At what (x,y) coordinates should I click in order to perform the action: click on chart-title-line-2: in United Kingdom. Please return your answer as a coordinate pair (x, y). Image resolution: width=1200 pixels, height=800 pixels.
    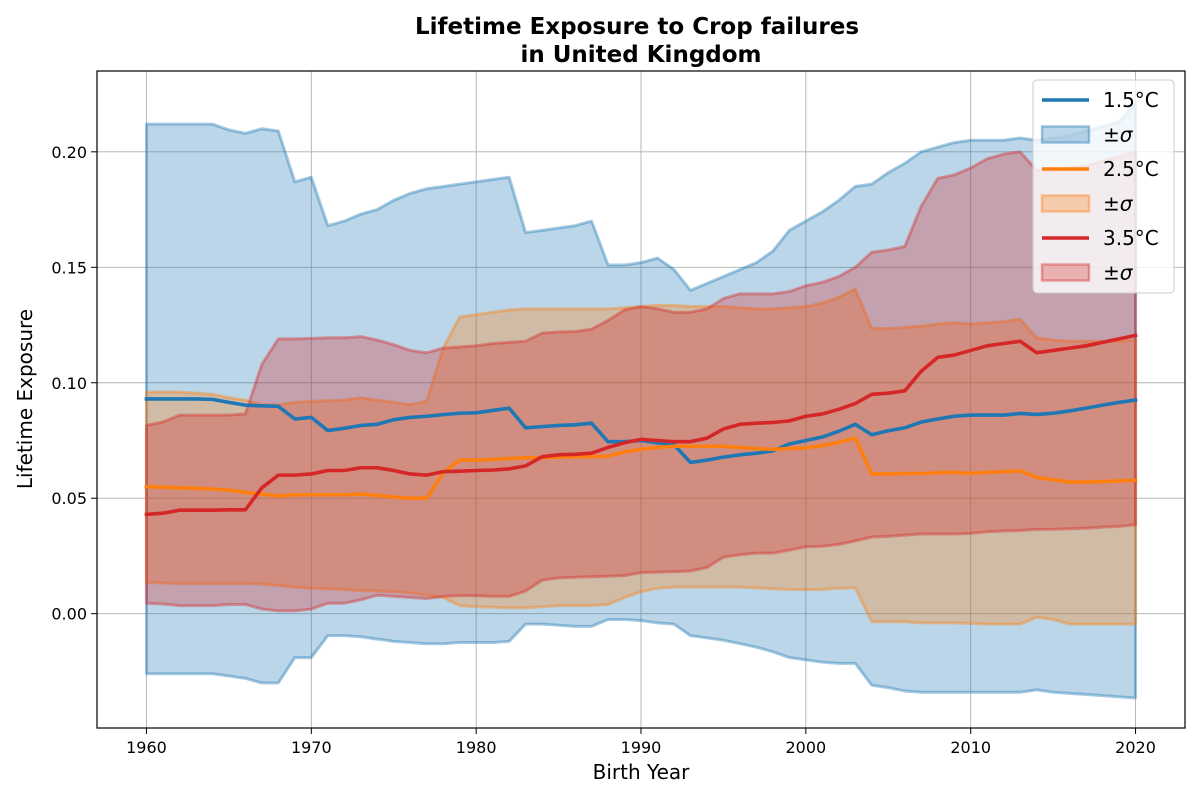
    Looking at the image, I should click on (640, 55).